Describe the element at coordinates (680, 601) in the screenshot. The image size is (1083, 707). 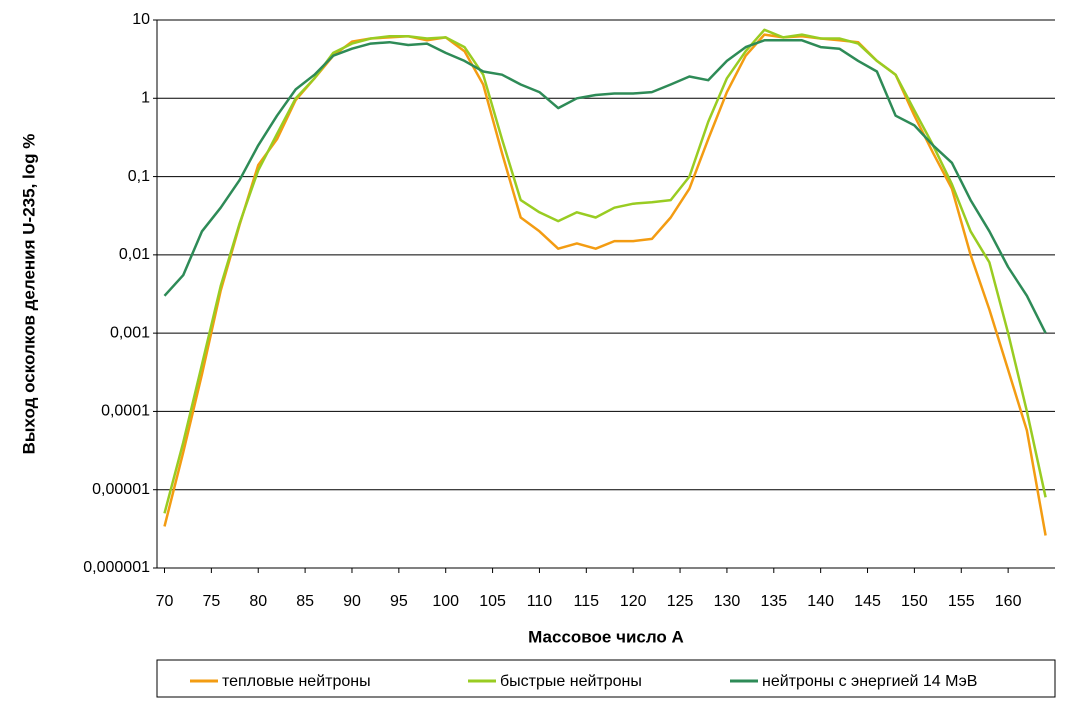
I see `x-tick-label: 125` at that location.